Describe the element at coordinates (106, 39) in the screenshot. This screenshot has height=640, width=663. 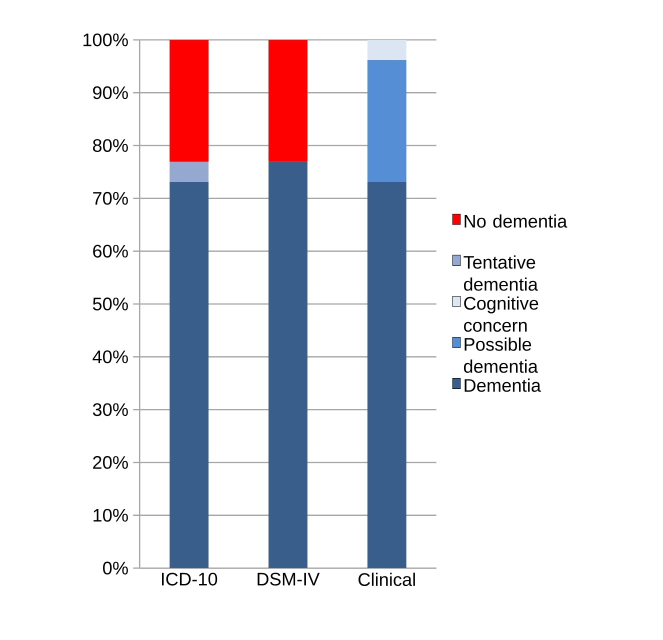
I see `y-tick-label: 100%` at that location.